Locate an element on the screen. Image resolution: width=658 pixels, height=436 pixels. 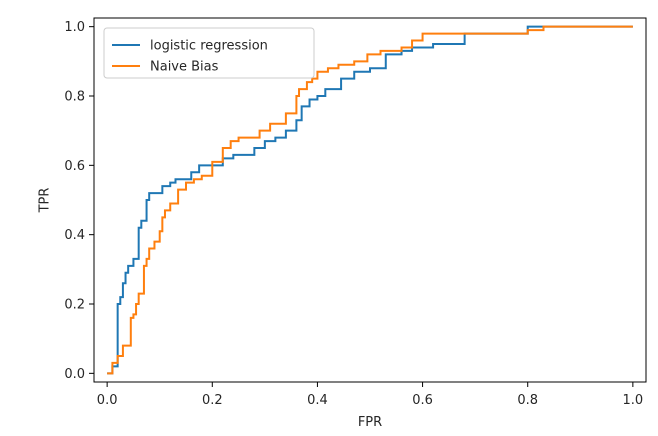
x-tick-label: 0.4 is located at coordinates (317, 400).